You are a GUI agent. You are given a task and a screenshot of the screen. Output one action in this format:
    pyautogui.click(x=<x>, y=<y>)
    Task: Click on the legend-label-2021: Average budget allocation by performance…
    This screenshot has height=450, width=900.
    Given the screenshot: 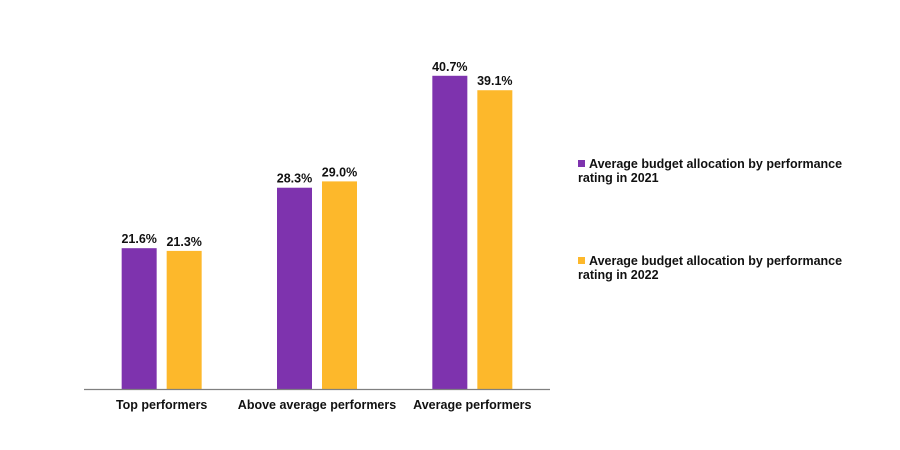 What is the action you would take?
    pyautogui.click(x=710, y=171)
    